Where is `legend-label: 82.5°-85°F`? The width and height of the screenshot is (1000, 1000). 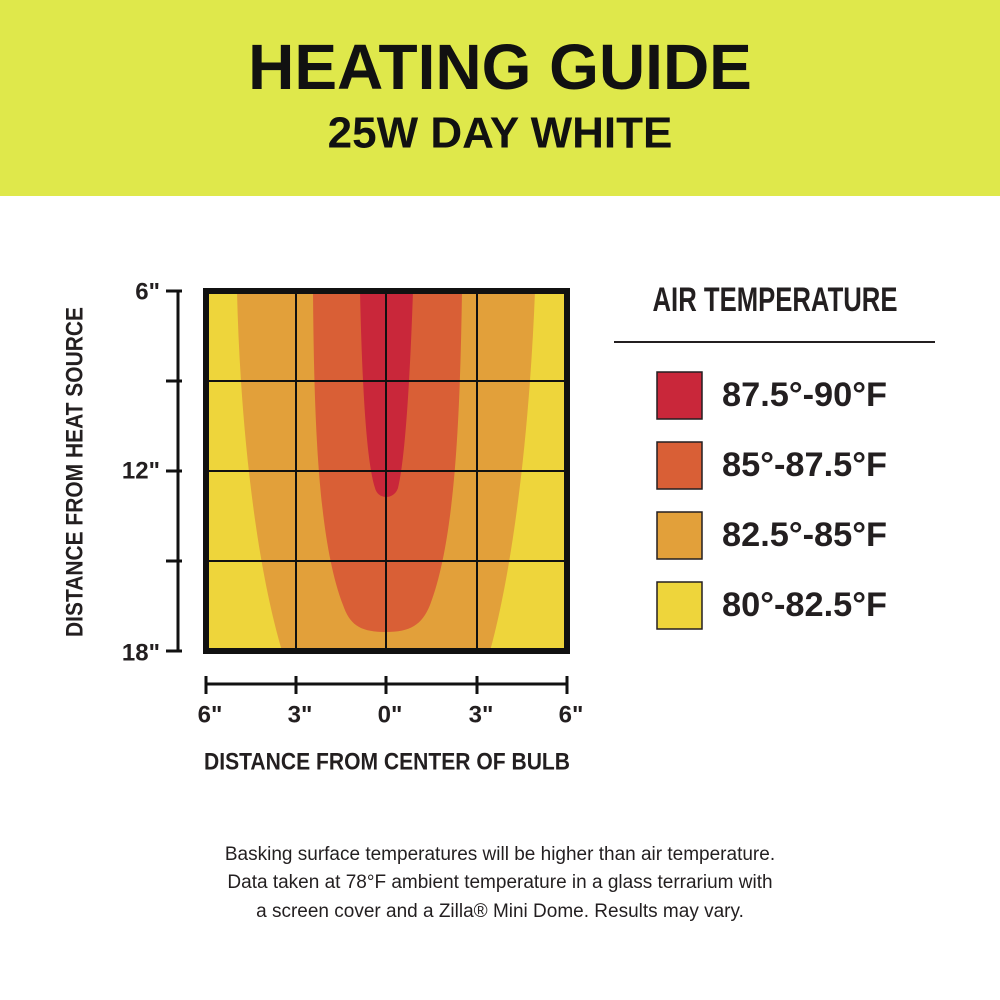 legend-label: 82.5°-85°F is located at coordinates (804, 535).